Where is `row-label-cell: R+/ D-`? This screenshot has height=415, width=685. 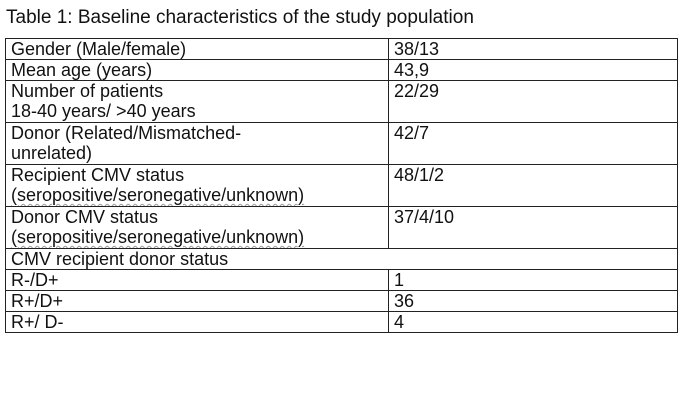 row-label-cell: R+/ D- is located at coordinates (197, 322).